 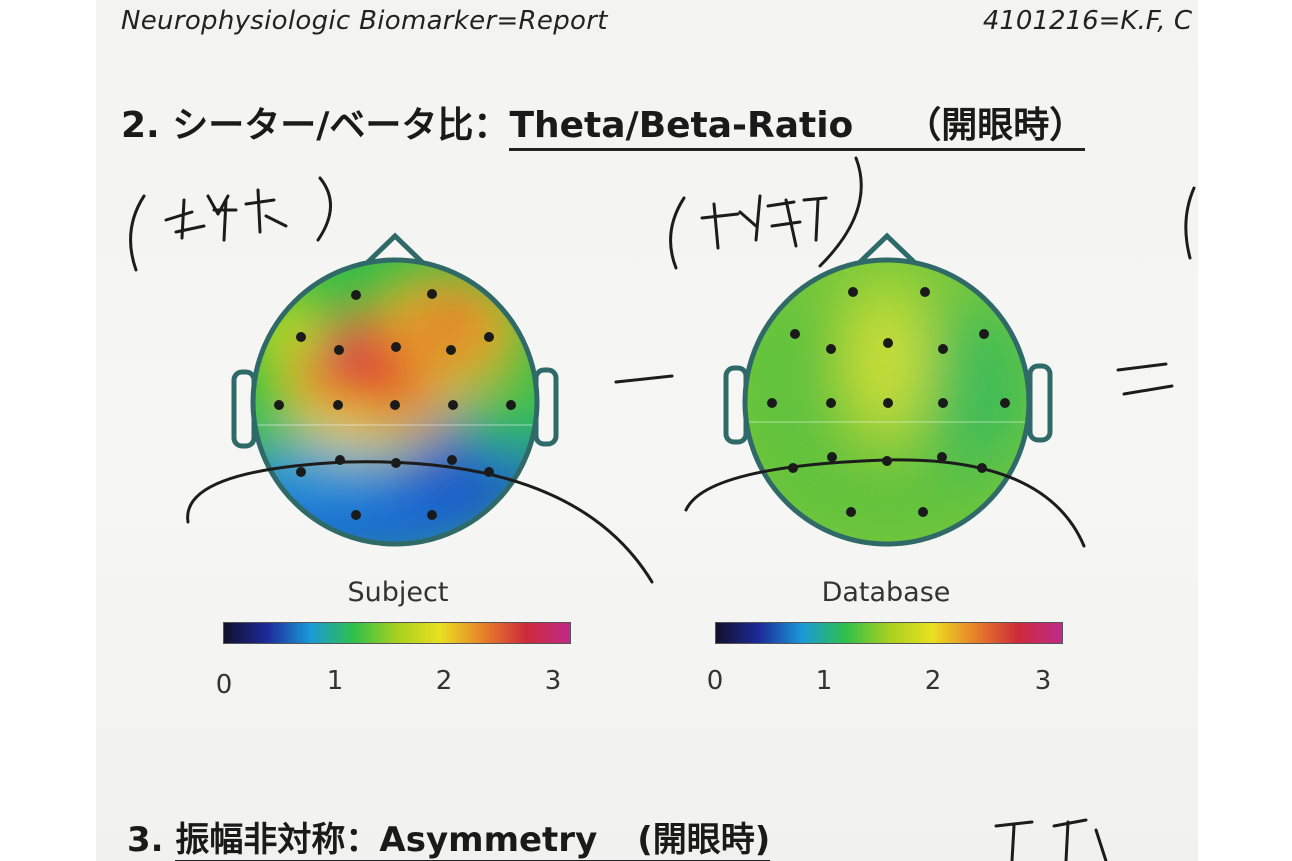 What do you see at coordinates (1040, 403) in the screenshot?
I see `database-head-right-ear` at bounding box center [1040, 403].